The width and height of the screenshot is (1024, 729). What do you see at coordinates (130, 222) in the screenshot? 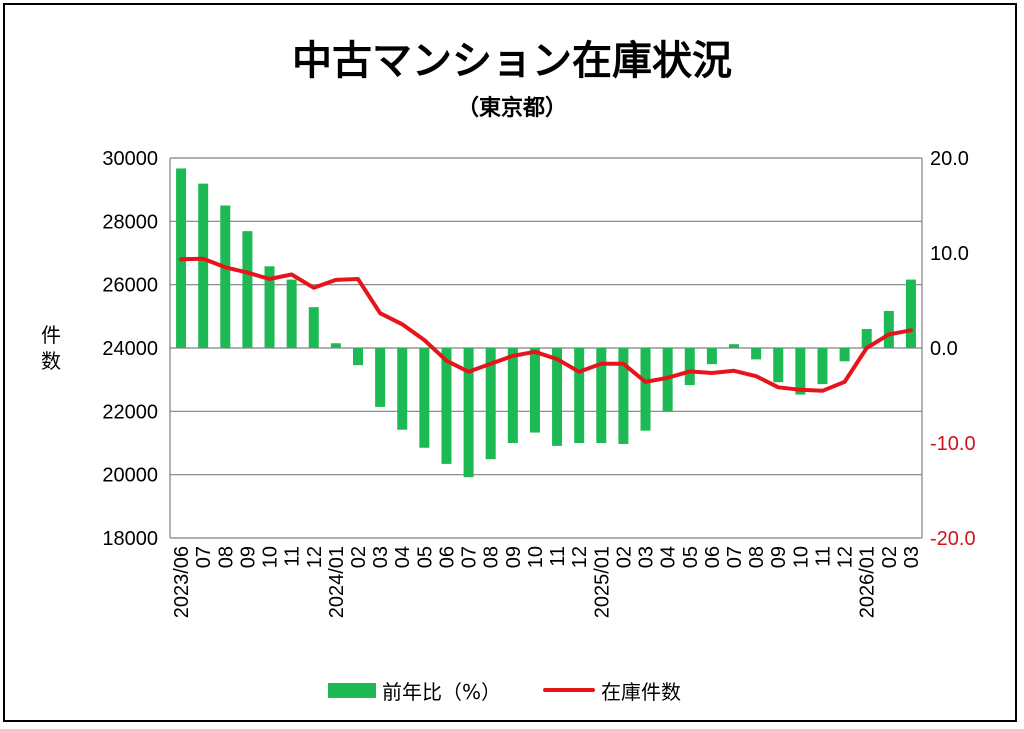
I see `y-left-tick-label: 28000` at bounding box center [130, 222].